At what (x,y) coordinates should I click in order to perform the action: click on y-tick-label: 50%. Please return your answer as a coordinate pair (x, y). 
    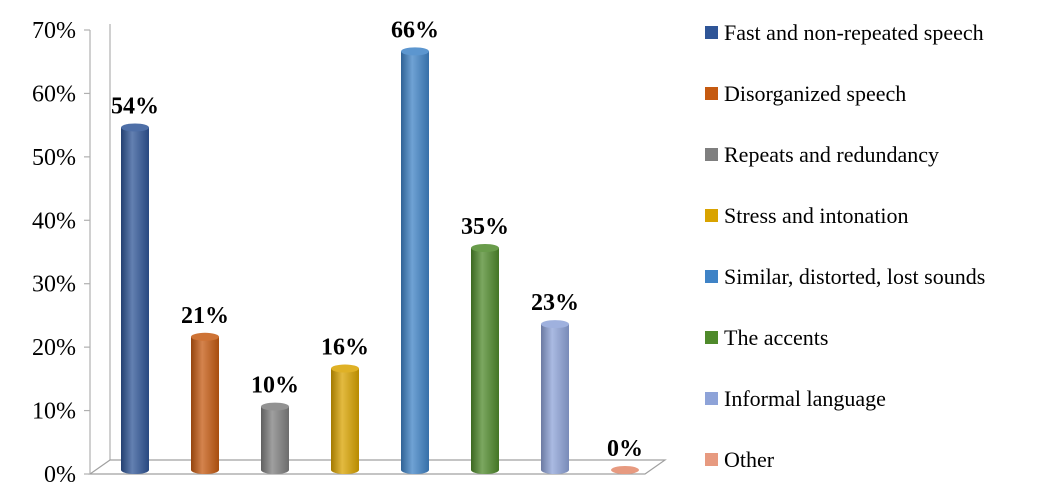
    Looking at the image, I should click on (54, 158).